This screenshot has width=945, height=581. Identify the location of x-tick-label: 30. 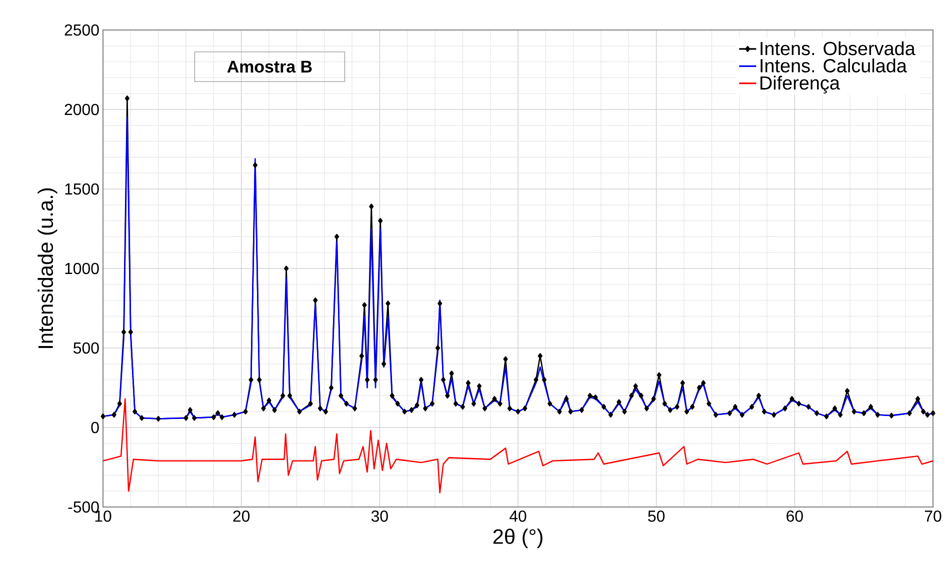
(379, 516).